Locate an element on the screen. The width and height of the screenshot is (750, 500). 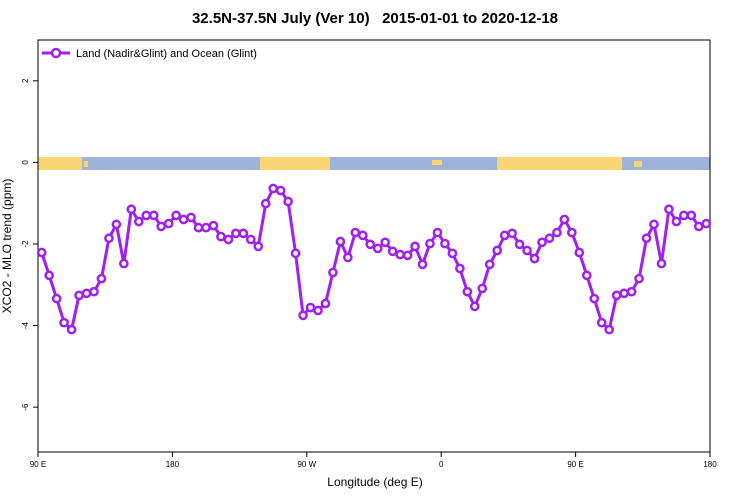
x-axis-label: Longitude (deg E) is located at coordinates (374, 482).